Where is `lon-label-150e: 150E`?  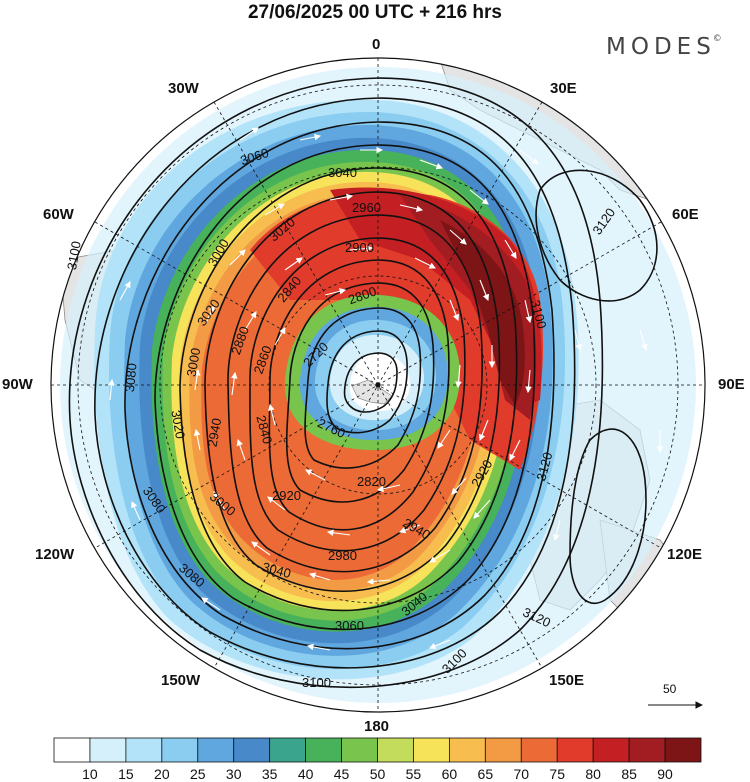 lon-label-150e: 150E is located at coordinates (567, 680).